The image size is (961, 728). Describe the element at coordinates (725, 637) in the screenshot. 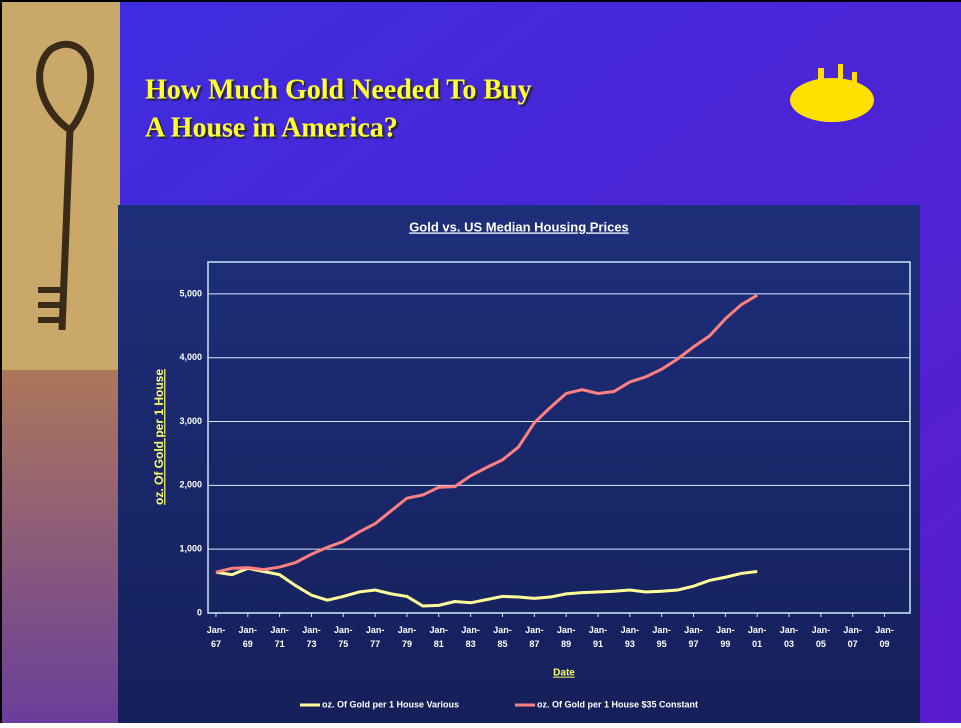

I see `x-tick-label: Jan- 99` at that location.